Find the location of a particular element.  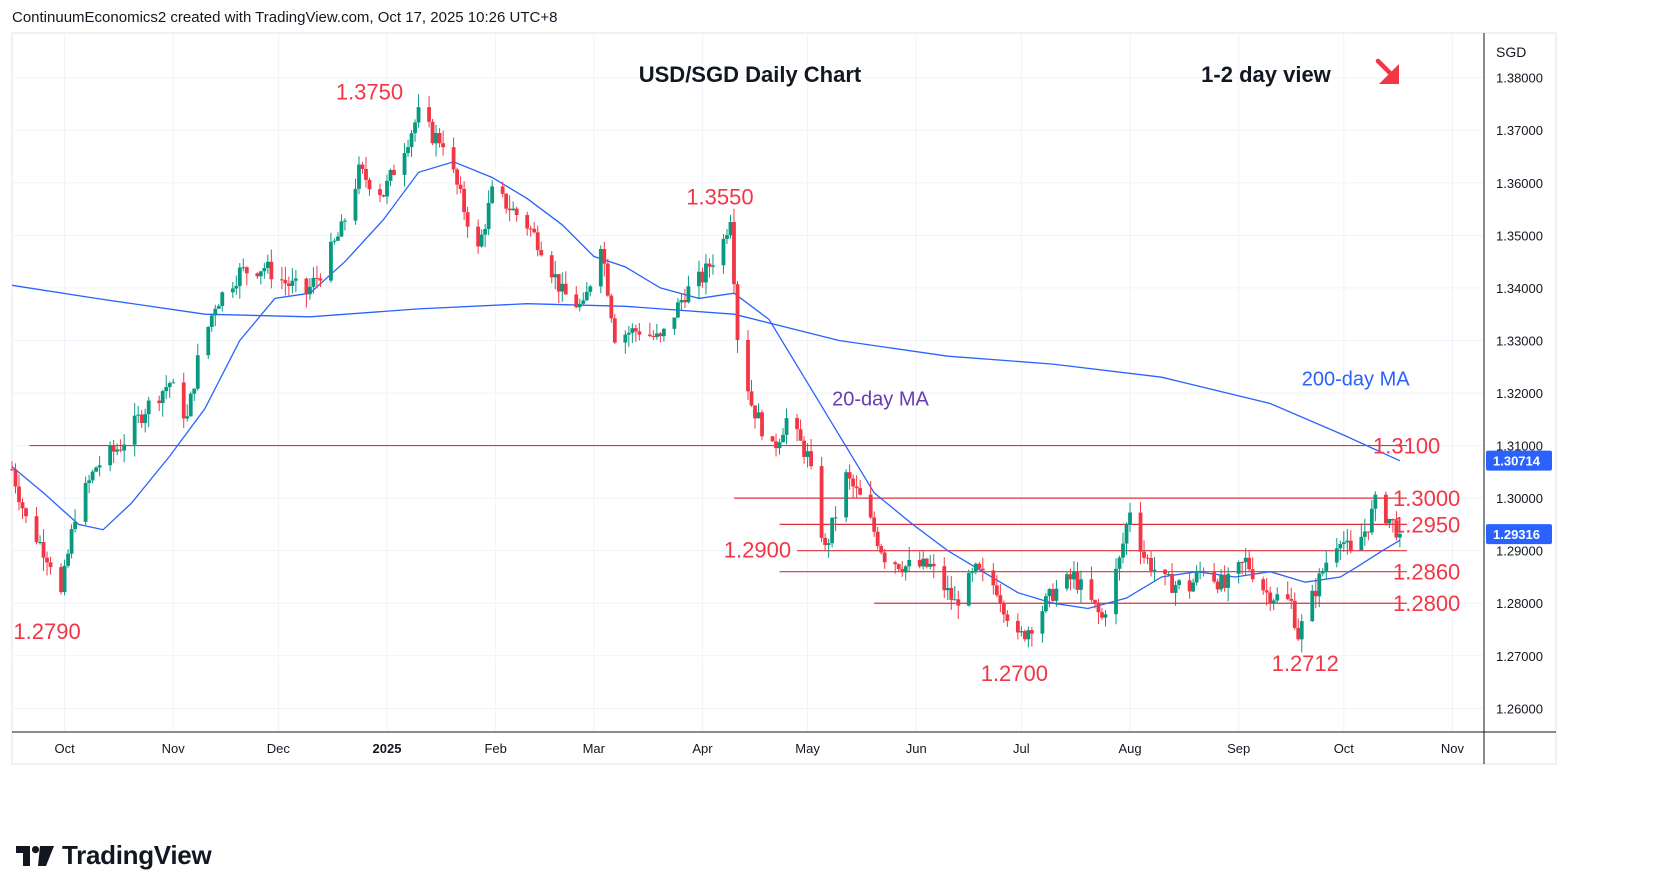

price-annotation: 1.3750 is located at coordinates (369, 91).